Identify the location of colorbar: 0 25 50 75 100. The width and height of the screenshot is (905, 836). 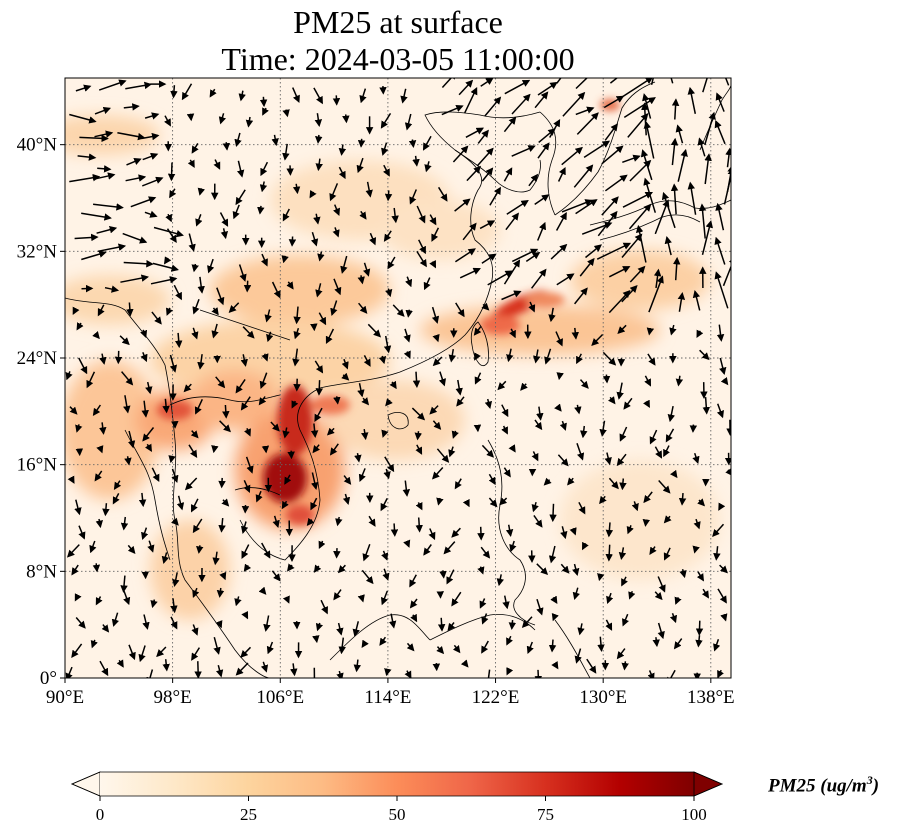
(397, 797).